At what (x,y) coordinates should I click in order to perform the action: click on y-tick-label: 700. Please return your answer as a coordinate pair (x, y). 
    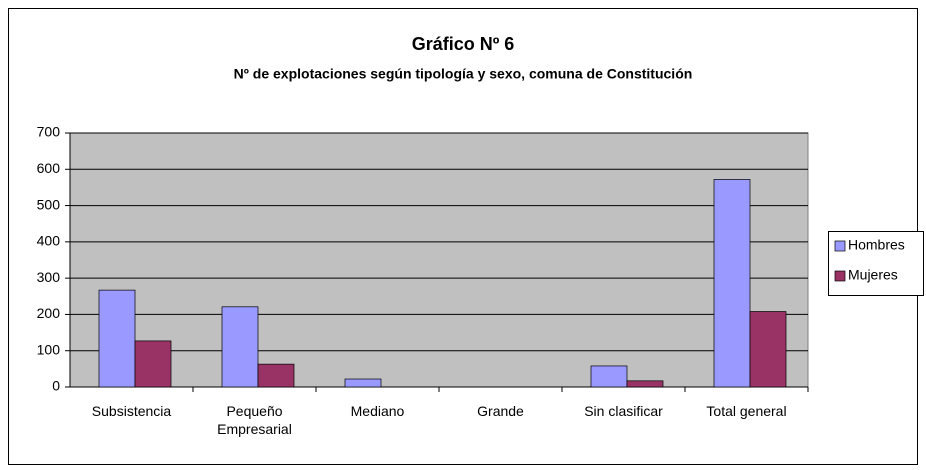
    Looking at the image, I should click on (49, 132).